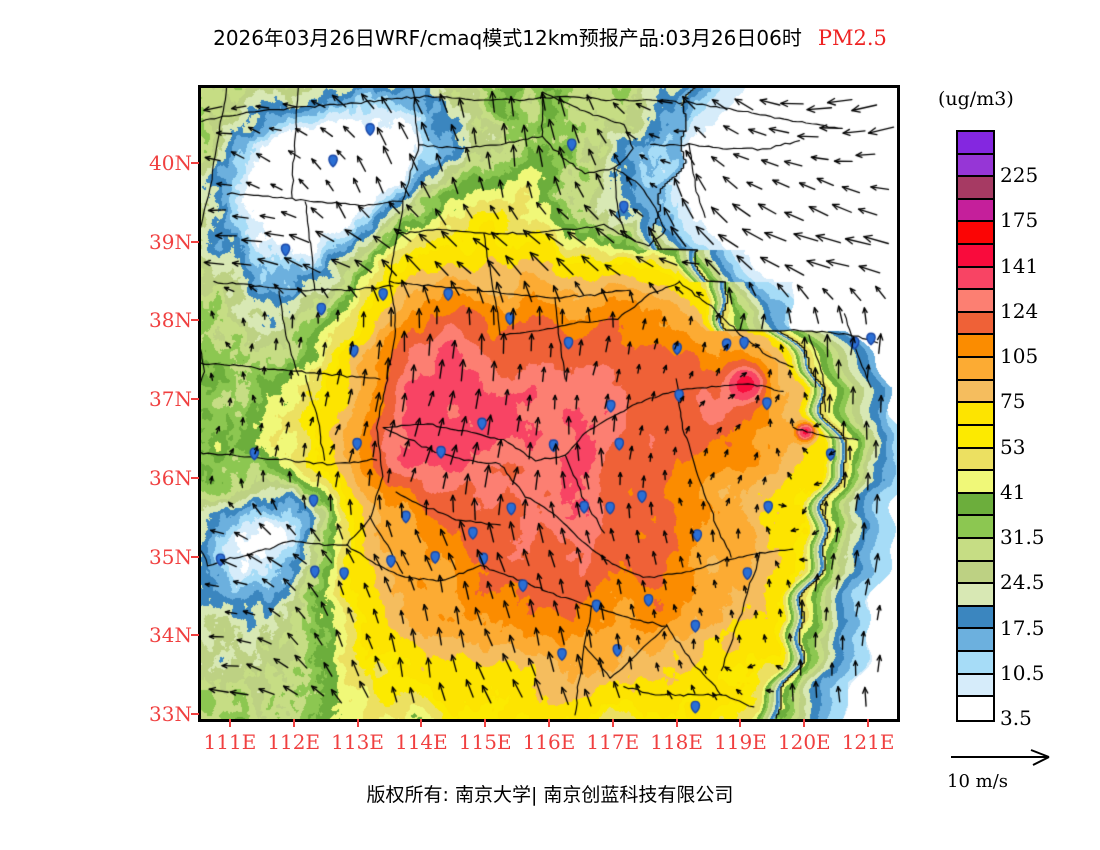 The image size is (1100, 850). I want to click on colorbar-tick-label: 41, so click(1013, 491).